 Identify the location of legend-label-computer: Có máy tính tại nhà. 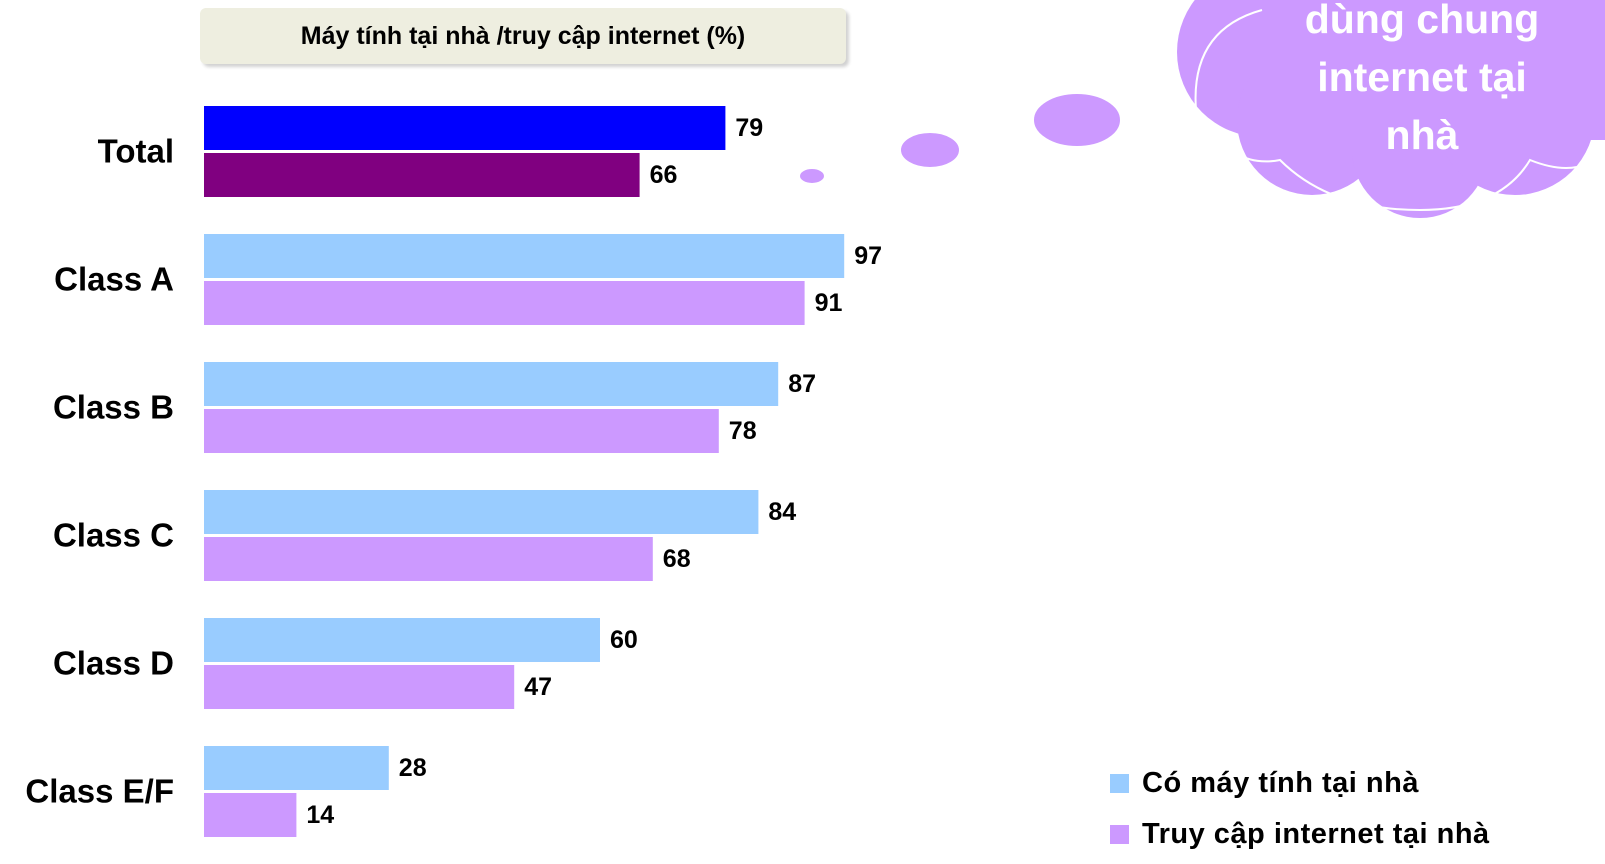
(1280, 783).